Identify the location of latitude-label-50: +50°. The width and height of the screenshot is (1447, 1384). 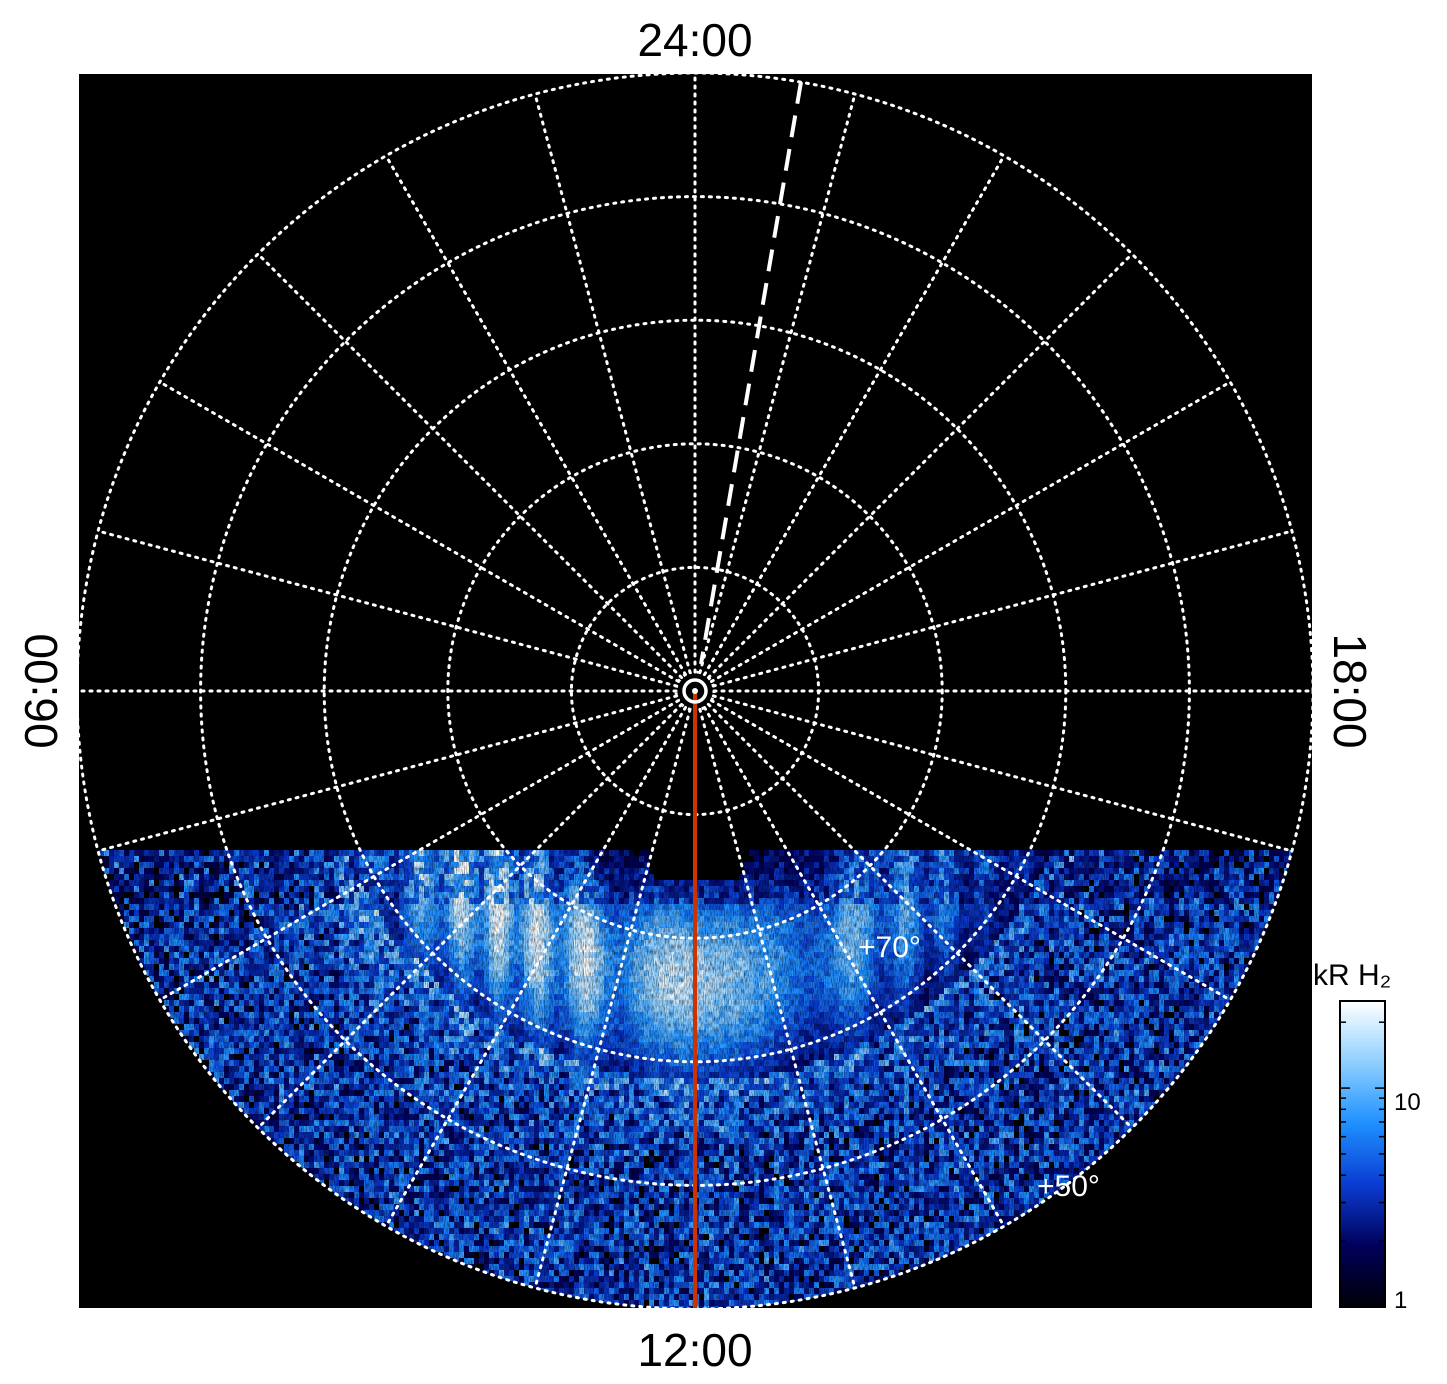
(1068, 1186).